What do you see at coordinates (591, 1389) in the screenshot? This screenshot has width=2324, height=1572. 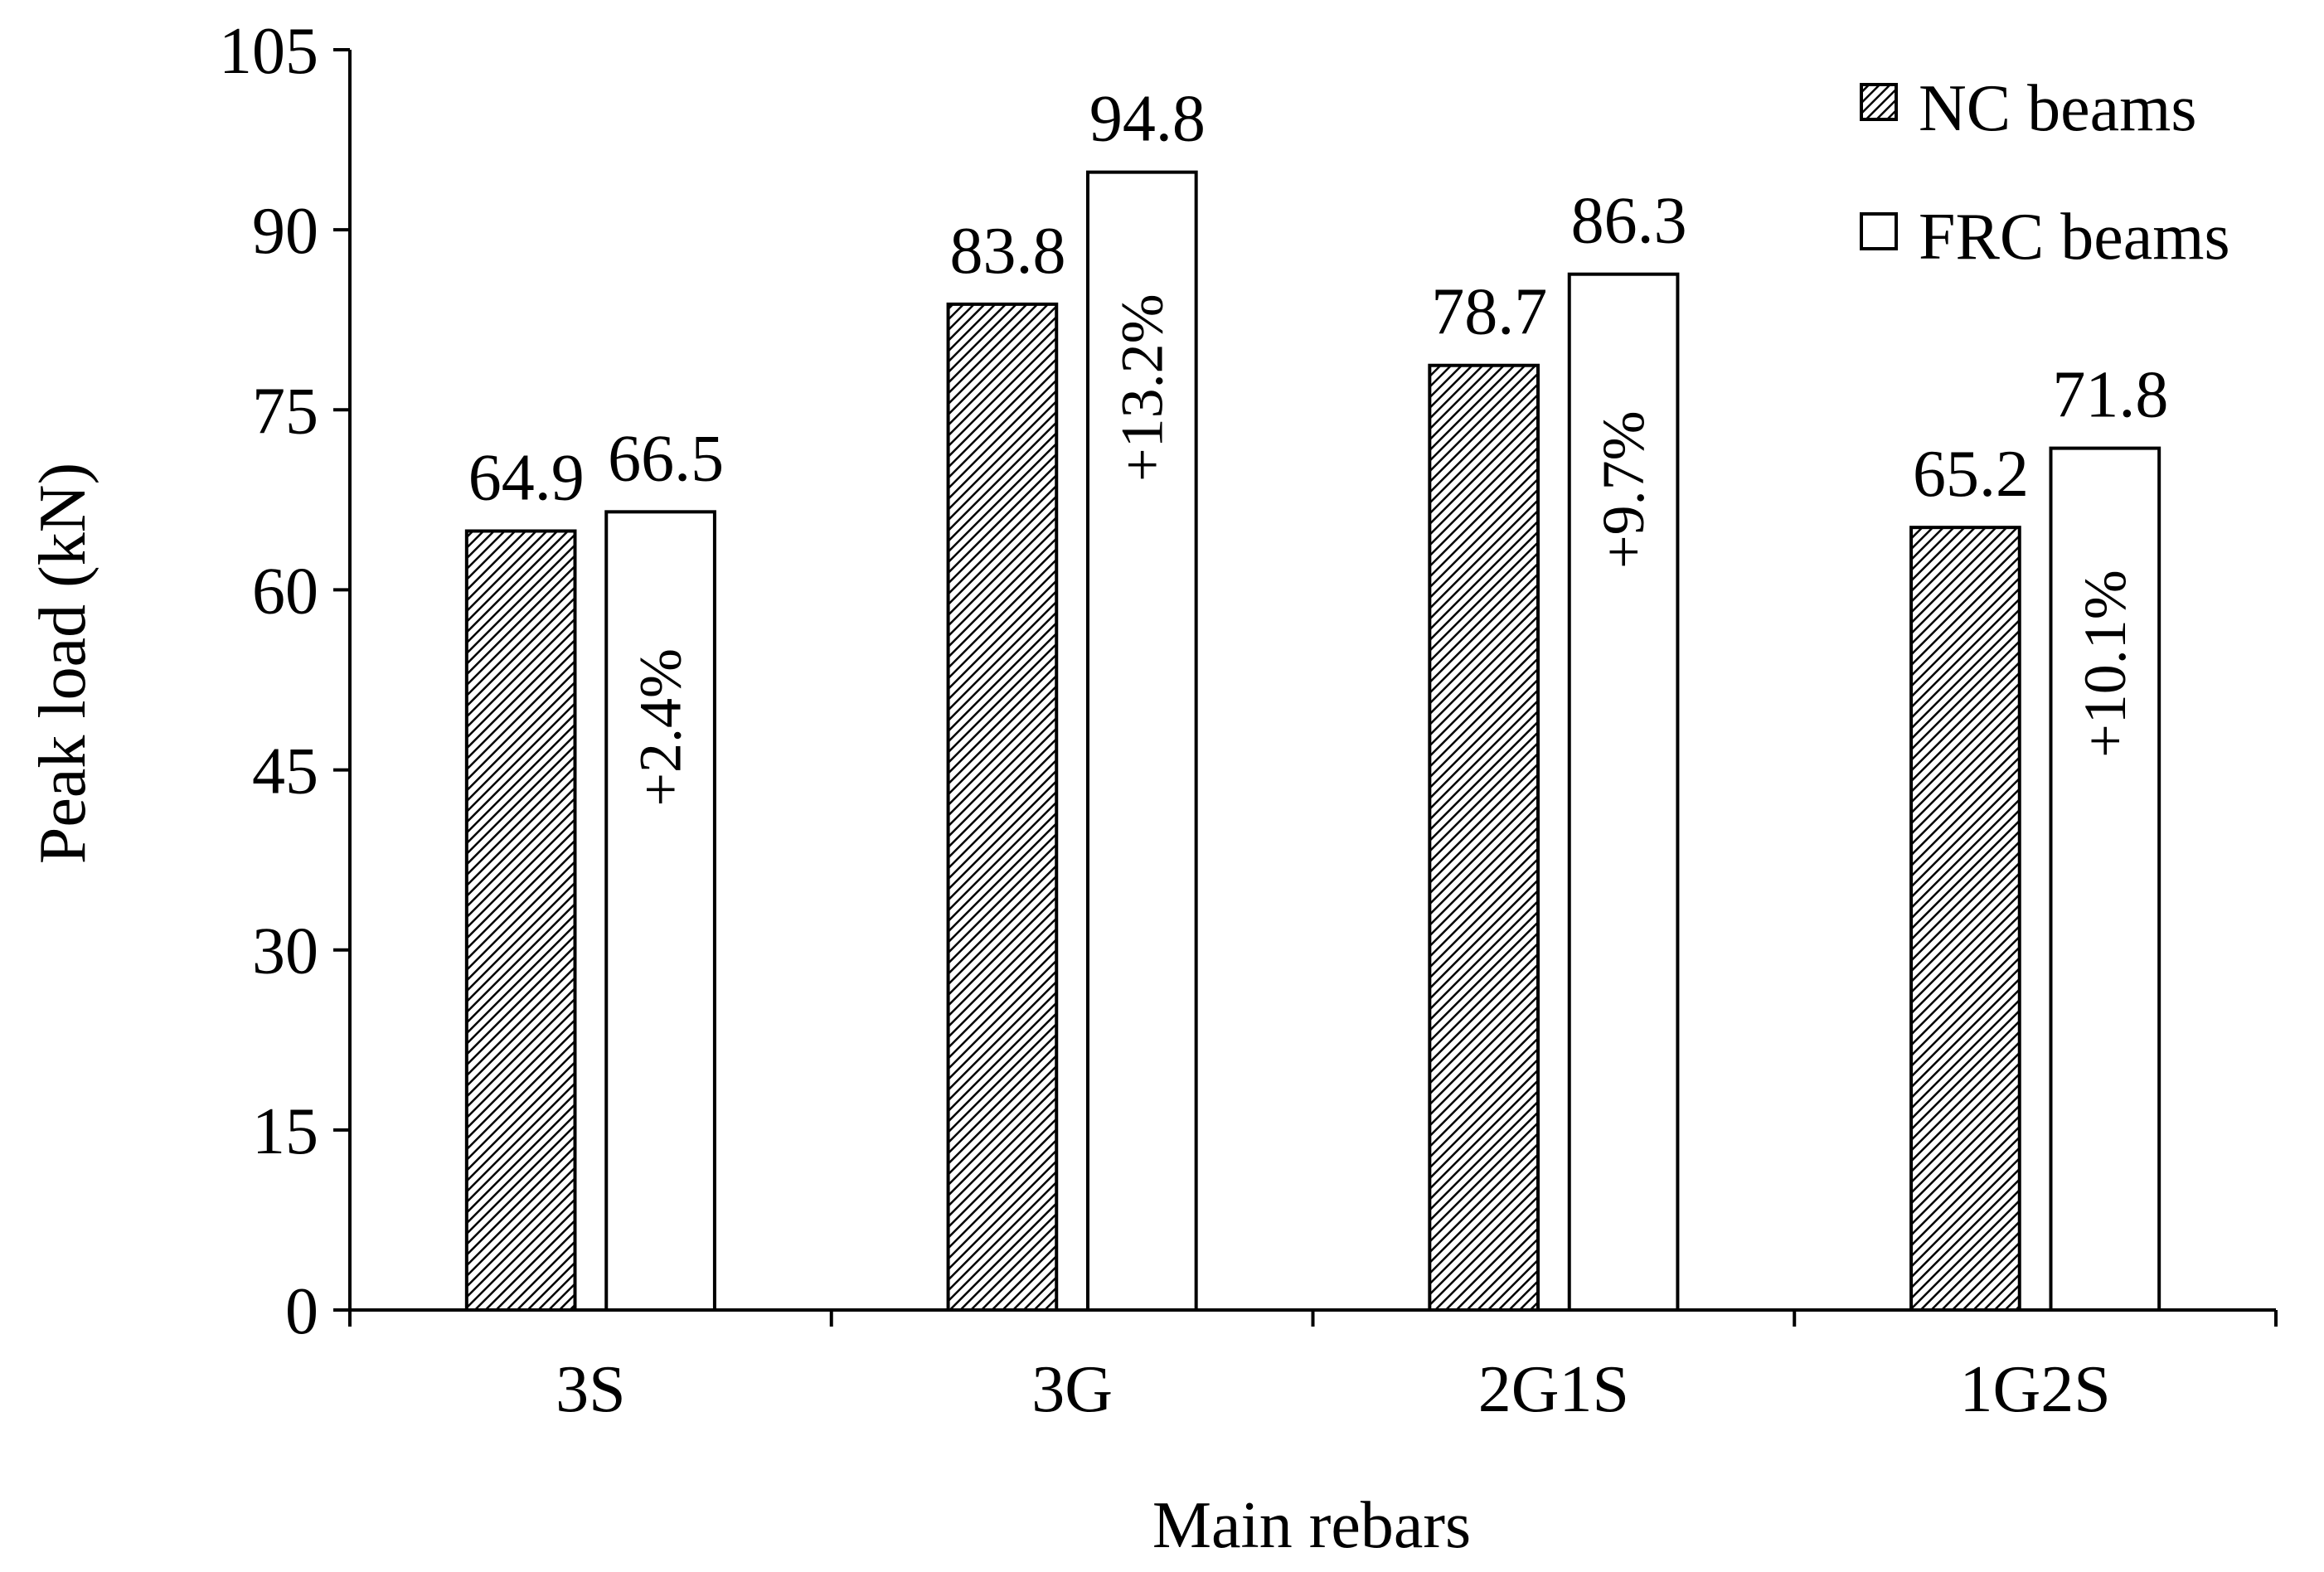 I see `x-tick-label: 3S` at bounding box center [591, 1389].